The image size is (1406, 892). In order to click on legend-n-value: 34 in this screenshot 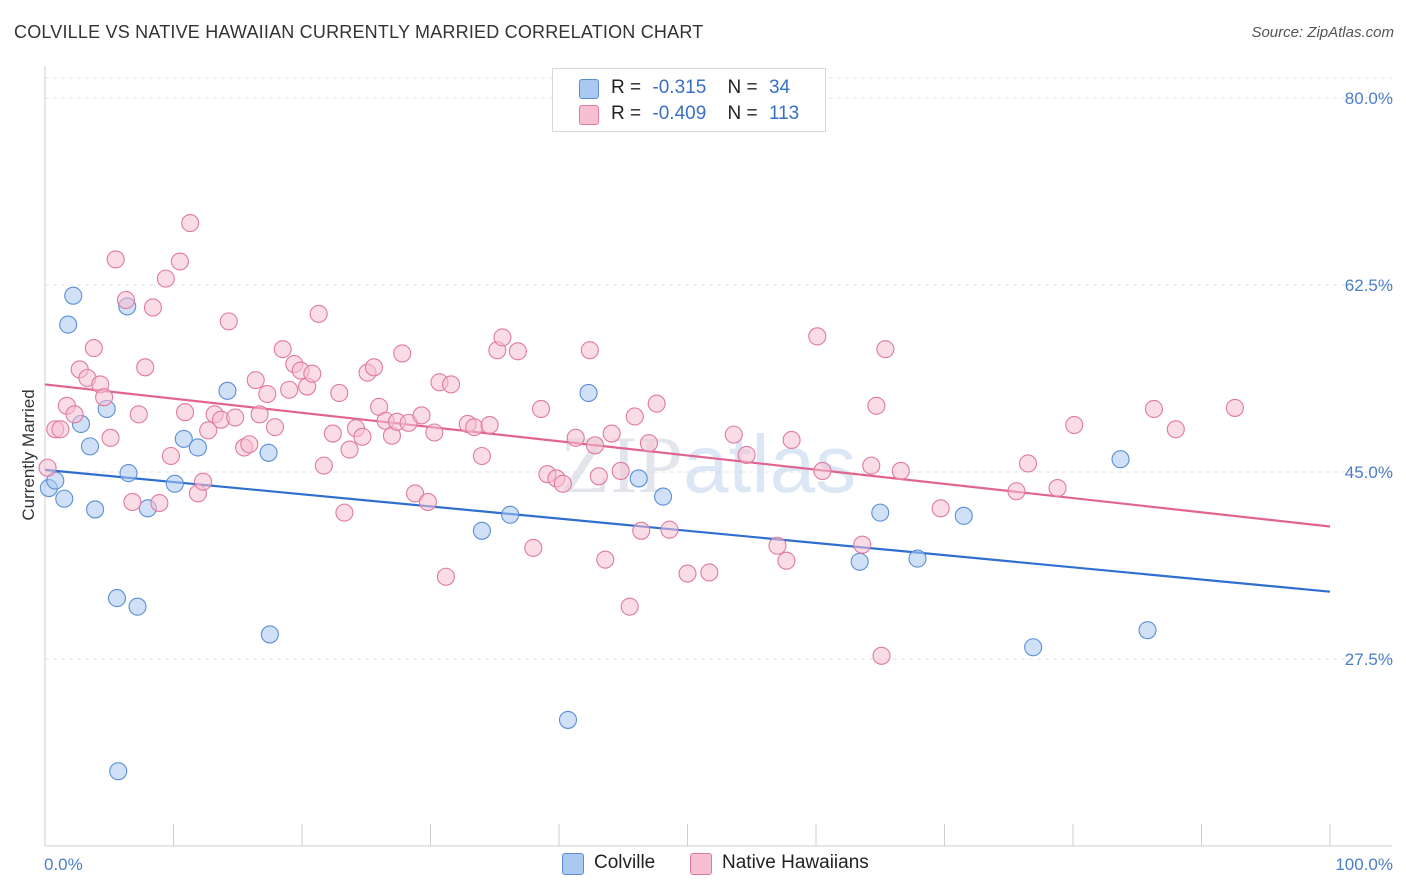, I will do `click(779, 87)`.